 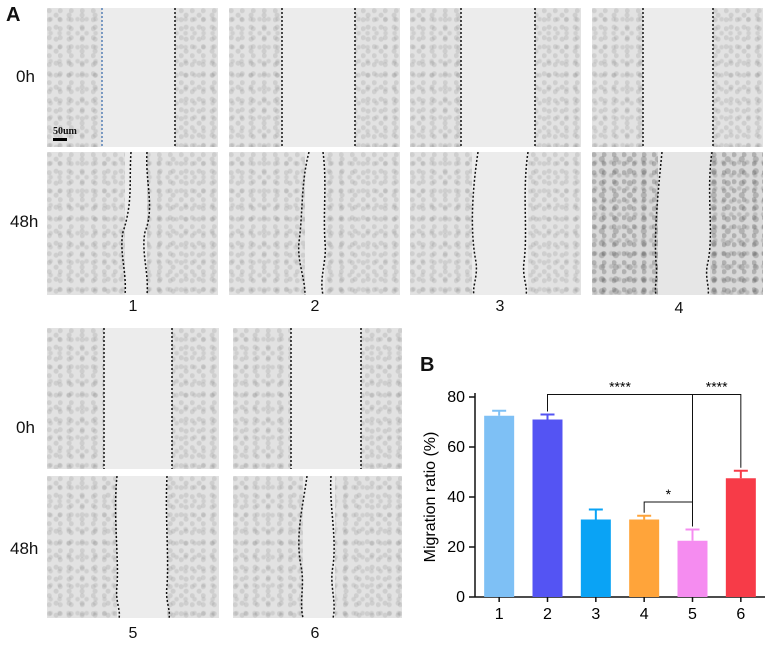 I want to click on x-tick-label: 2, so click(x=547, y=614).